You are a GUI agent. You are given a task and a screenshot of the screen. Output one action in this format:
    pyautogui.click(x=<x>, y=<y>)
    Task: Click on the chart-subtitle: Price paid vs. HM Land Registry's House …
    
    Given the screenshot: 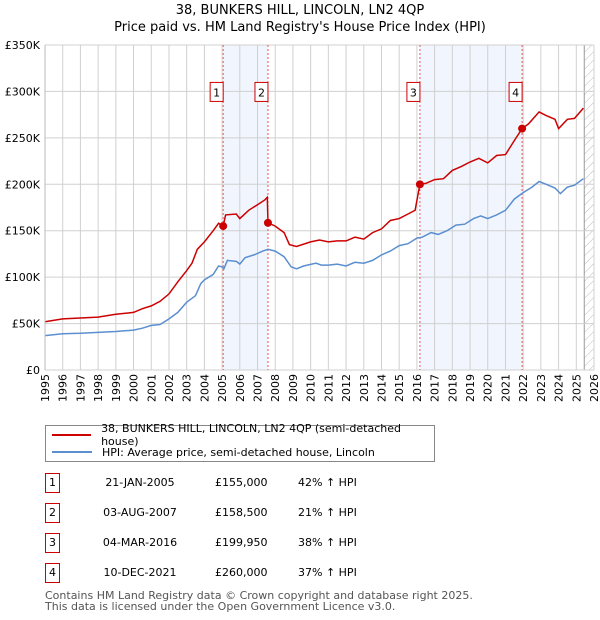 What is the action you would take?
    pyautogui.click(x=300, y=27)
    